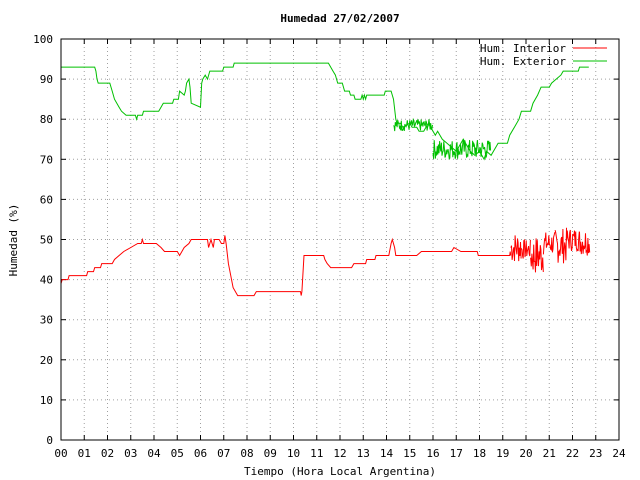 The height and width of the screenshot is (480, 640). Describe the element at coordinates (502, 453) in the screenshot. I see `x-tick-label: 19` at that location.